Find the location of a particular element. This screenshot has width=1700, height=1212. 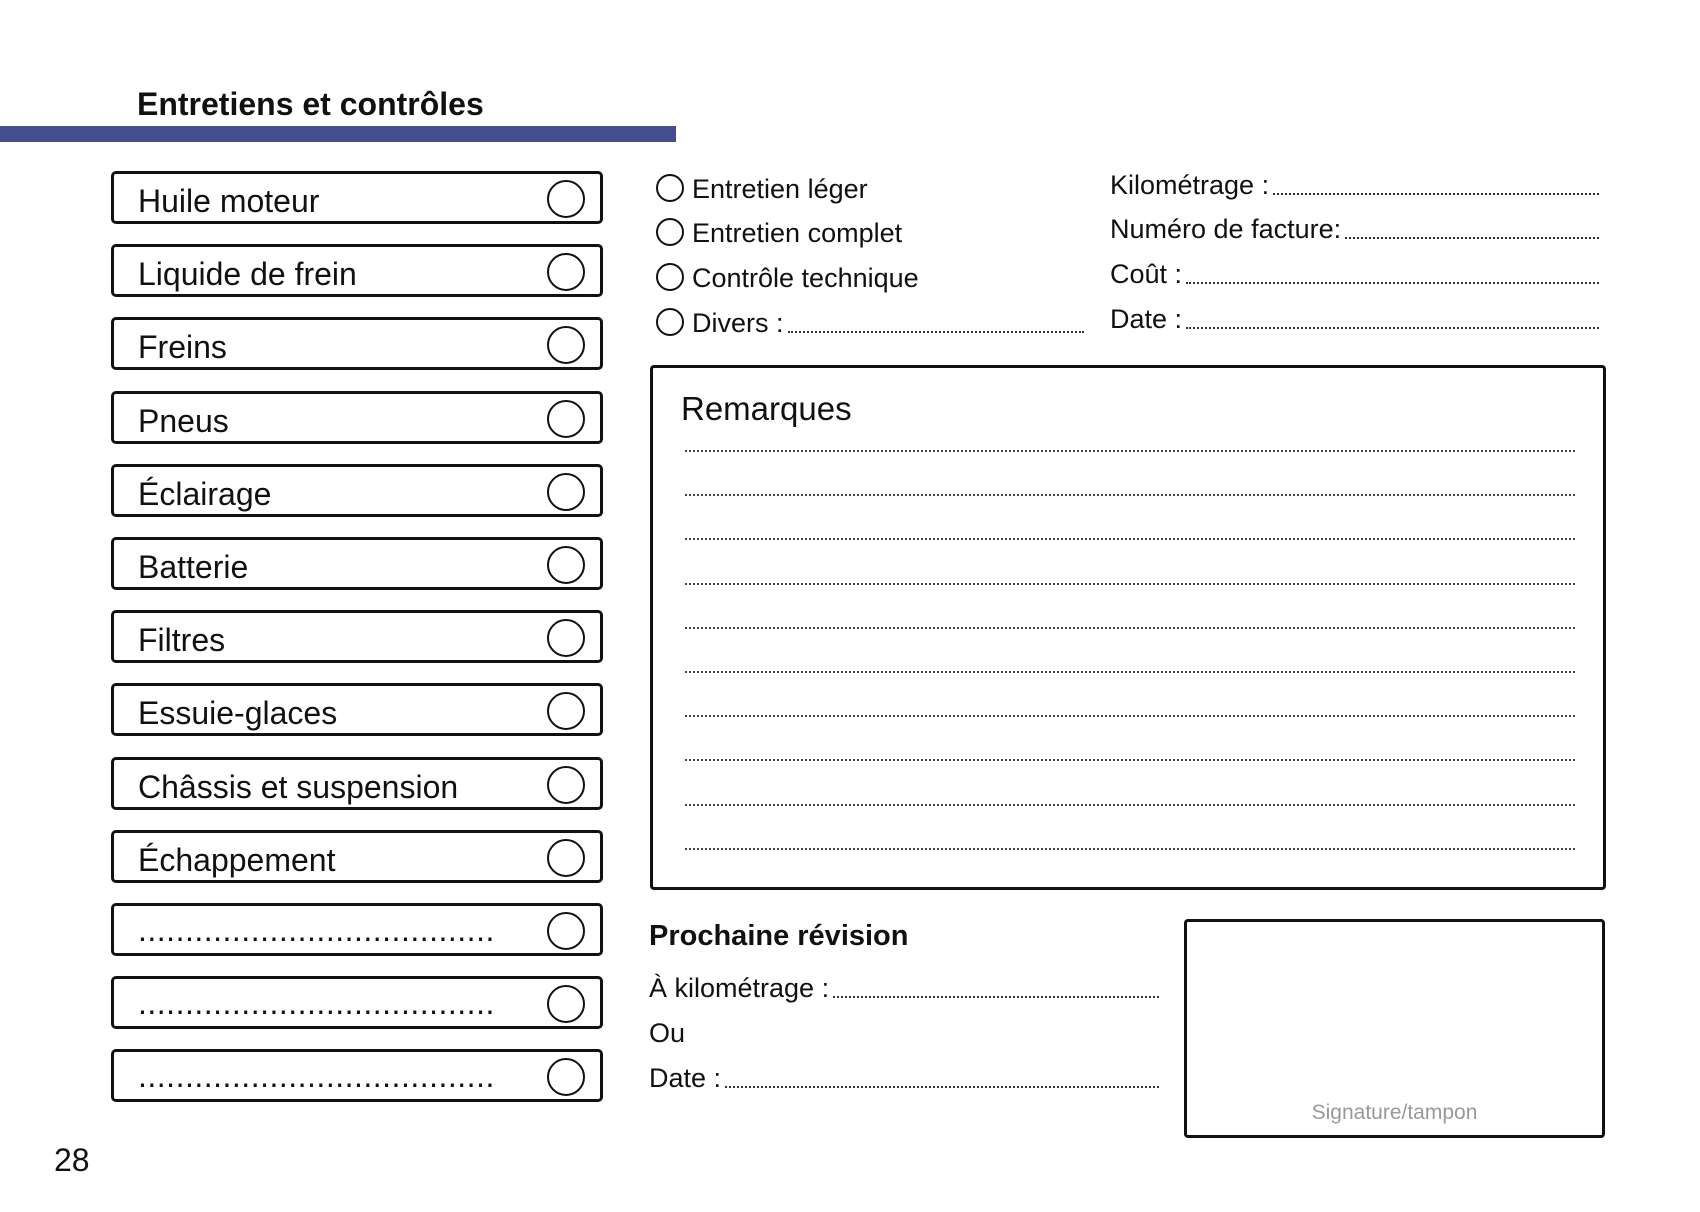

detail-row: Date : is located at coordinates (1354, 319).